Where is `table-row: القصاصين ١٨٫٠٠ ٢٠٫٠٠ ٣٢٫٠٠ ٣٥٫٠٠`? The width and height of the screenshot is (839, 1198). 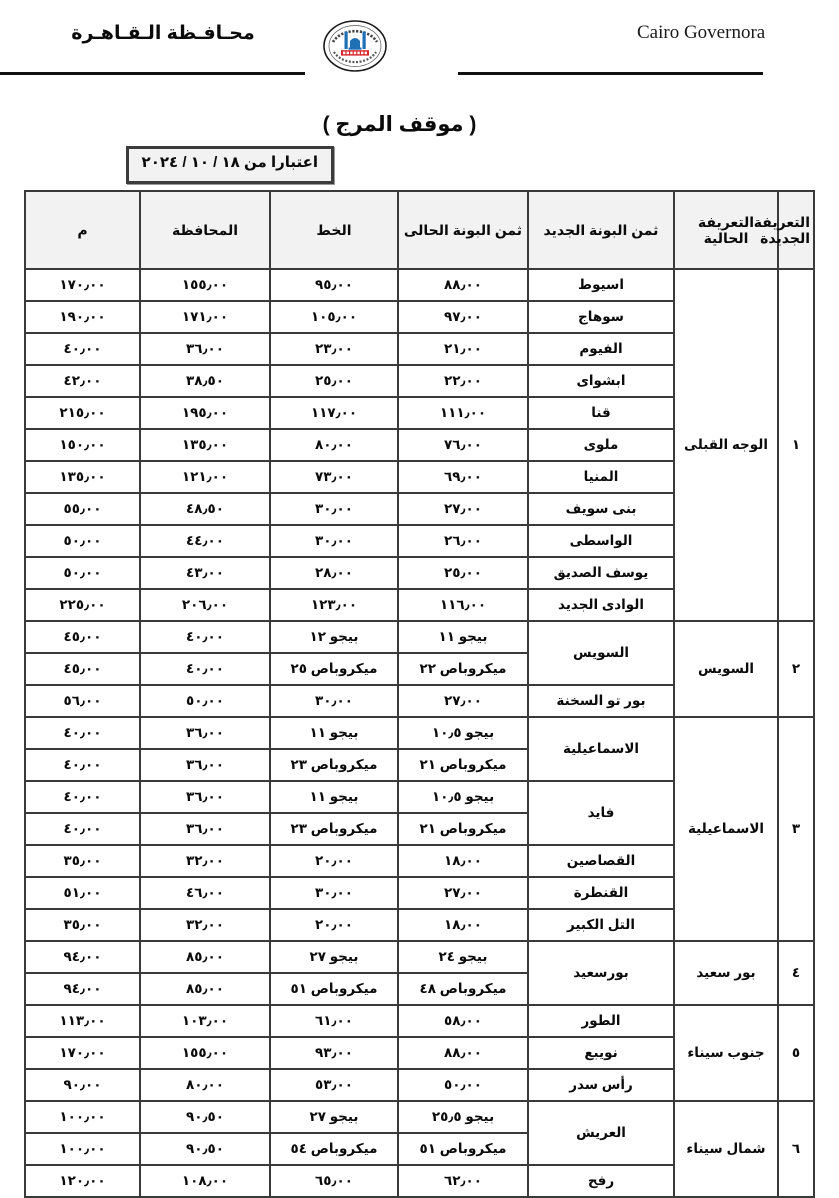 table-row: القصاصين ١٨٫٠٠ ٢٠٫٠٠ ٣٢٫٠٠ ٣٥٫٠٠ is located at coordinates (419, 861).